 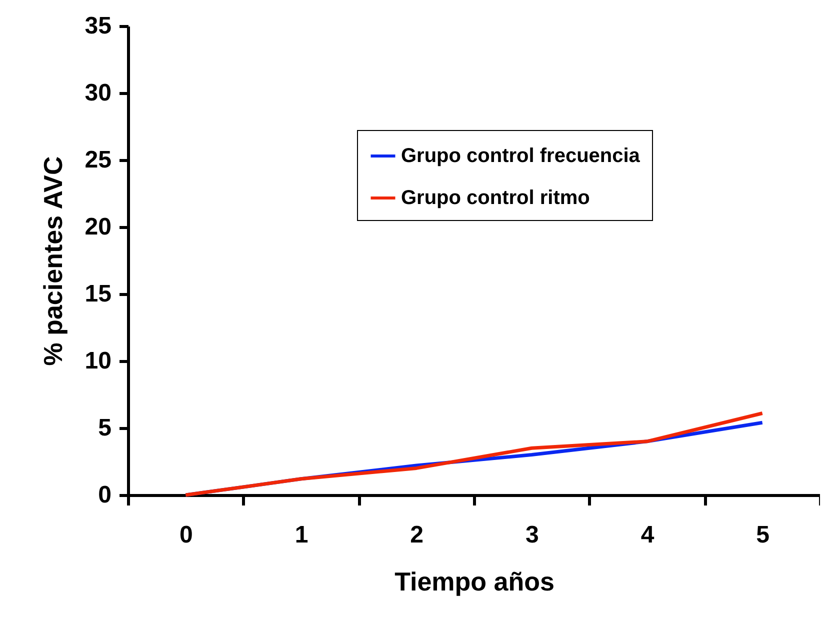 What do you see at coordinates (105, 495) in the screenshot?
I see `y-tick-label: 0` at bounding box center [105, 495].